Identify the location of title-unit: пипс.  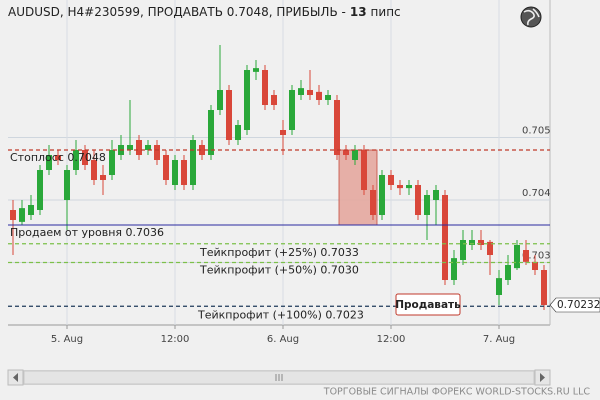
(386, 12).